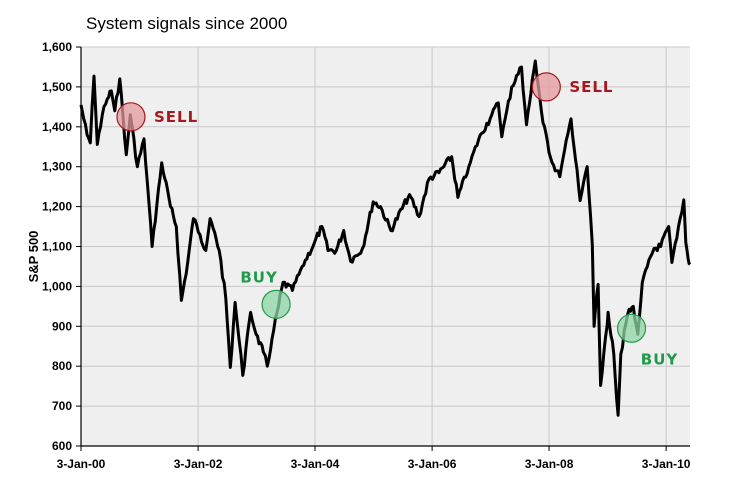  I want to click on x-tick-label: 3-Jan-08, so click(549, 464).